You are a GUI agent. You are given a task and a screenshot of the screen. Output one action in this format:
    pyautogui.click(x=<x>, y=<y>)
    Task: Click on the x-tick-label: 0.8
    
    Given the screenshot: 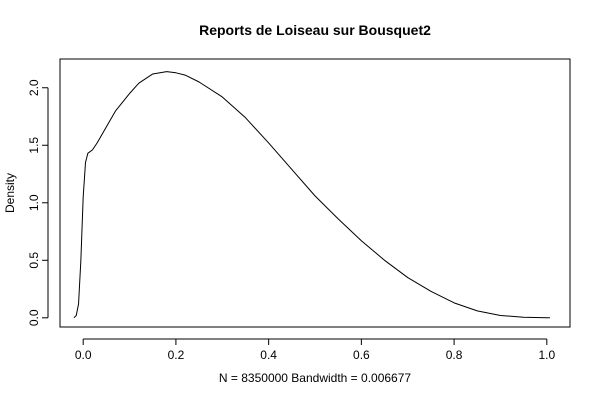 What is the action you would take?
    pyautogui.click(x=454, y=355)
    